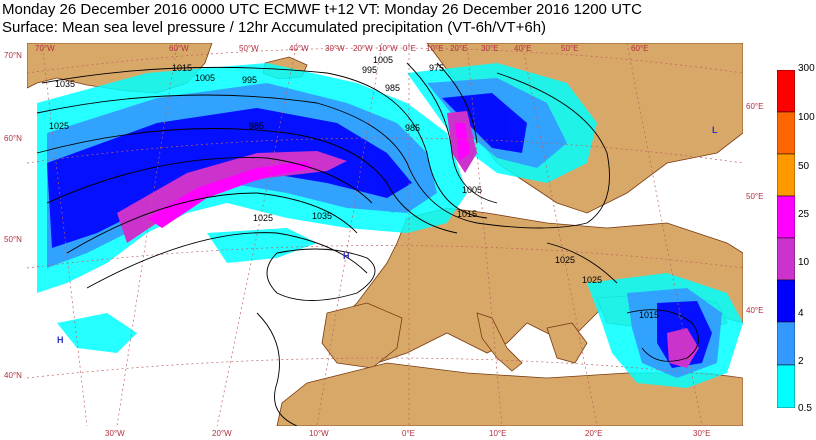  What do you see at coordinates (13, 239) in the screenshot?
I see `latitude-label: 50°N` at bounding box center [13, 239].